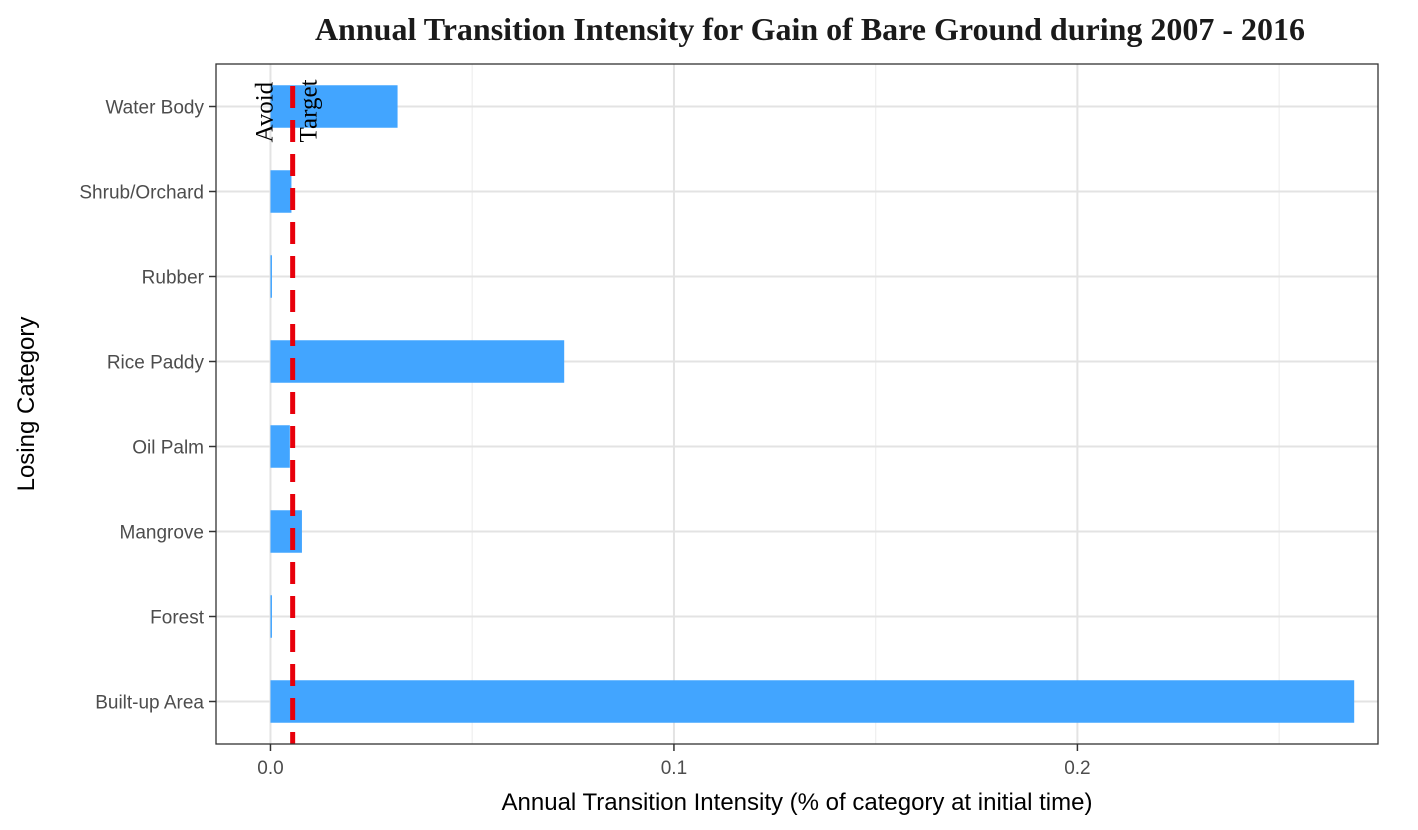 This screenshot has width=1418, height=830. I want to click on y-tick-label: Mangrove, so click(162, 533).